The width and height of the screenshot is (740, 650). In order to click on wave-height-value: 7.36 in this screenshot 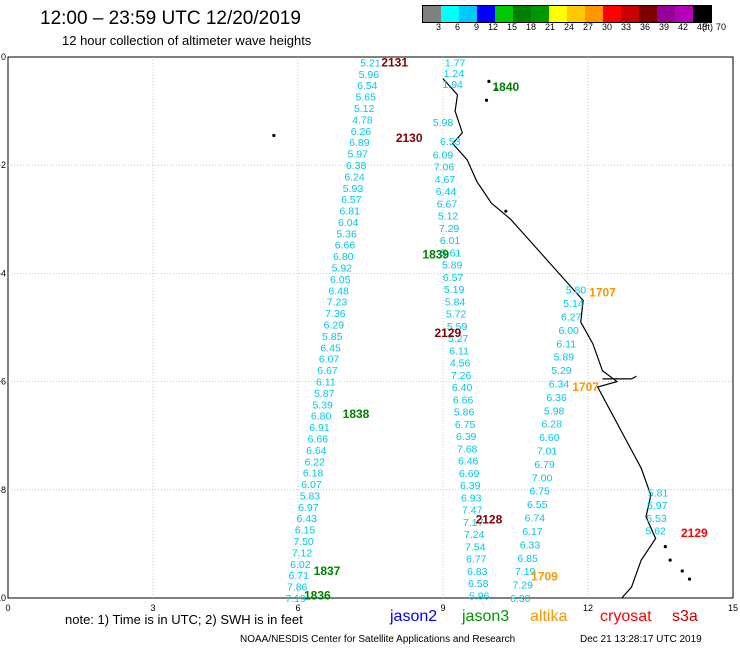, I will do `click(335, 314)`.